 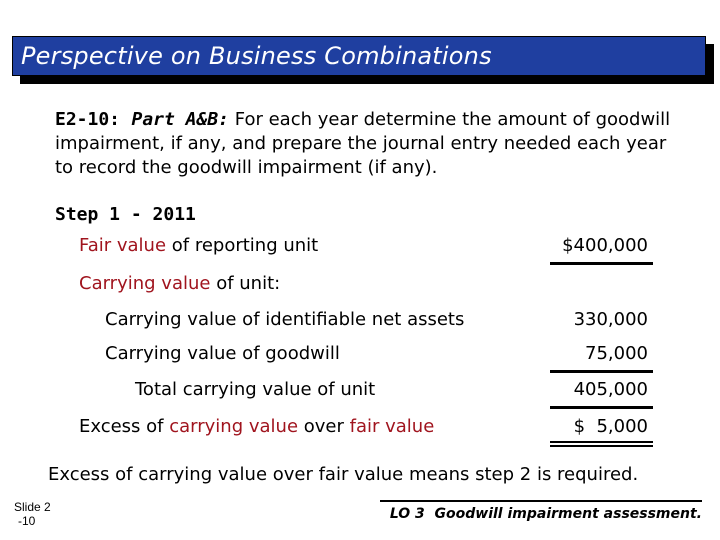 What do you see at coordinates (180, 119) in the screenshot?
I see `exercise-part: Part A&B:` at bounding box center [180, 119].